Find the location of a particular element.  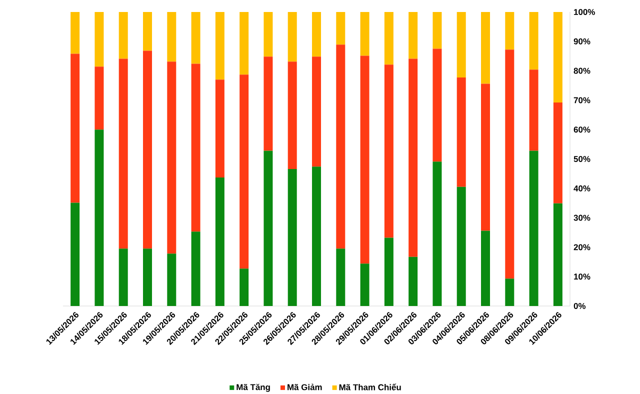

y-tick-label: 30% is located at coordinates (582, 217).